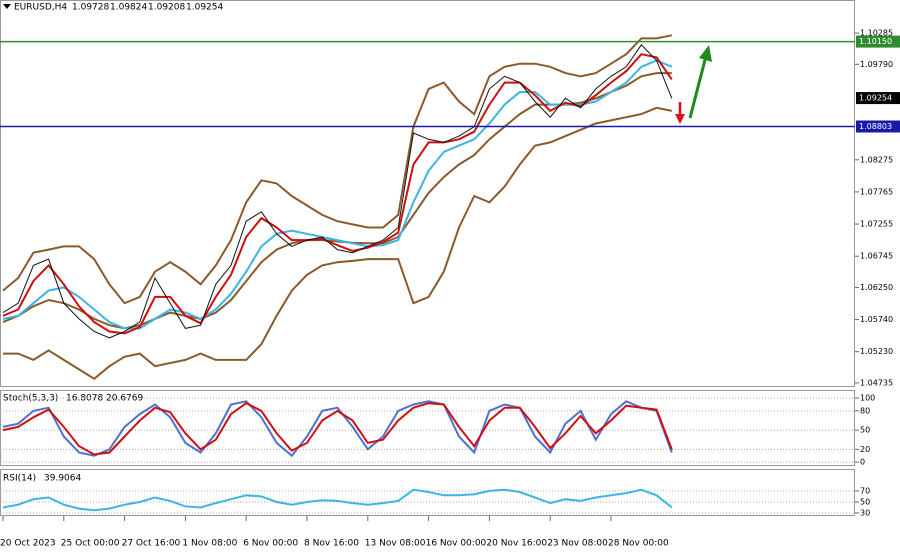 The height and width of the screenshot is (554, 900). I want to click on price-box, so click(878, 98).